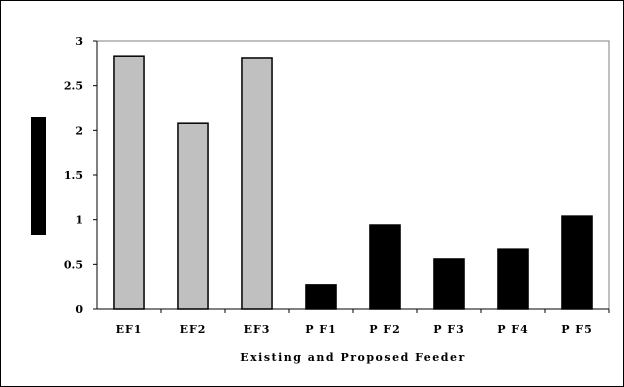  What do you see at coordinates (449, 329) in the screenshot?
I see `x-tick-label: P F3` at bounding box center [449, 329].